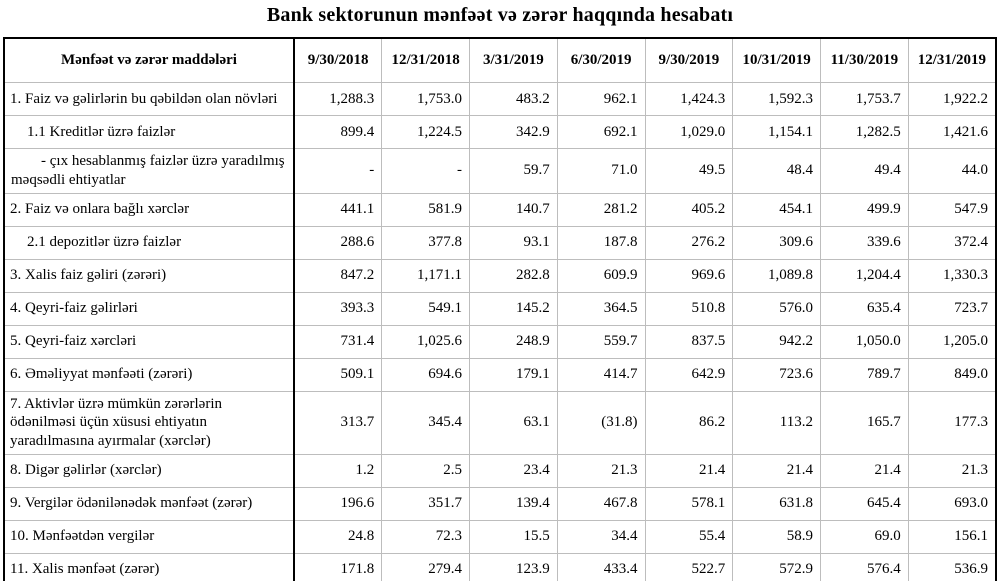 The width and height of the screenshot is (1000, 581). Describe the element at coordinates (952, 242) in the screenshot. I see `cell-value: 372.4` at that location.